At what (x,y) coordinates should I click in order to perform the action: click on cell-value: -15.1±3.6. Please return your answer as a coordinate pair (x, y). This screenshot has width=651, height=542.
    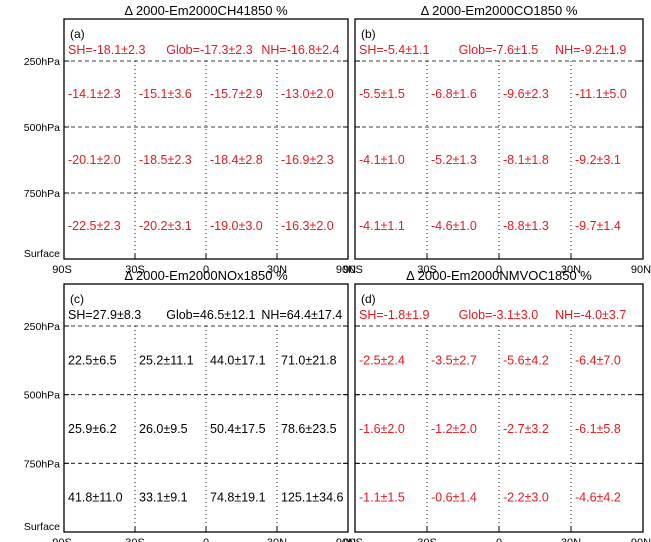
    Looking at the image, I should click on (165, 94).